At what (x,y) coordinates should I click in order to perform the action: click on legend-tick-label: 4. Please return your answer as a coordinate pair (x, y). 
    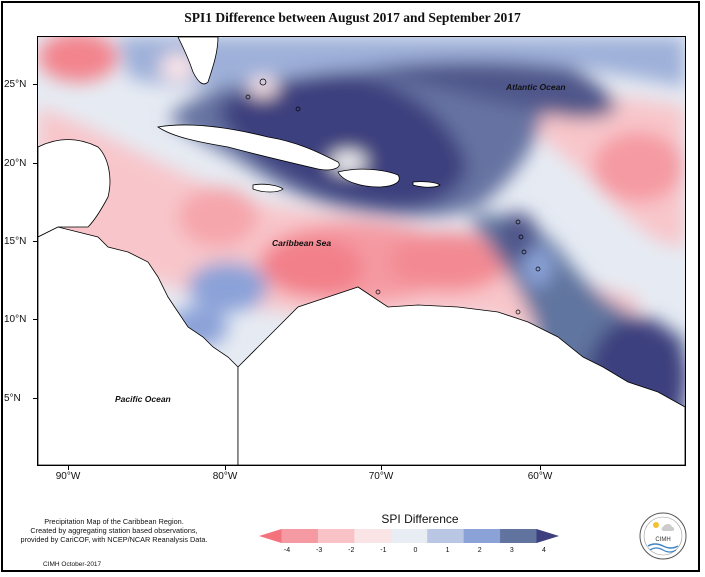
    Looking at the image, I should click on (544, 550).